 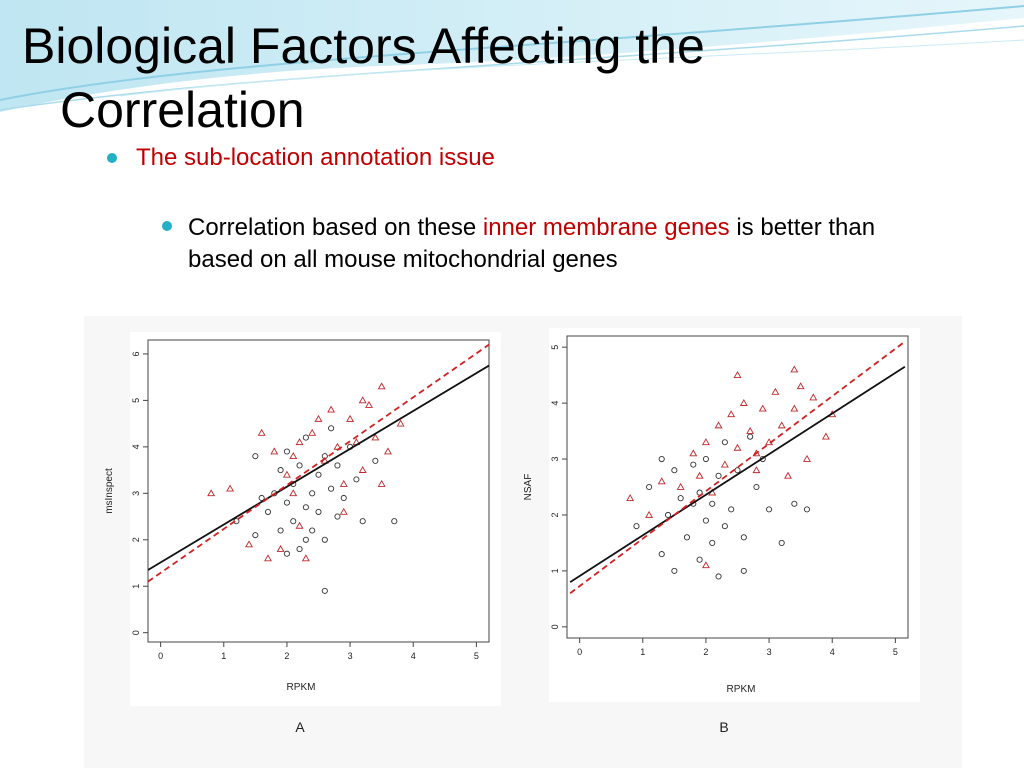 What do you see at coordinates (363, 46) in the screenshot?
I see `title-line-1: Biological Factors Affecting the` at bounding box center [363, 46].